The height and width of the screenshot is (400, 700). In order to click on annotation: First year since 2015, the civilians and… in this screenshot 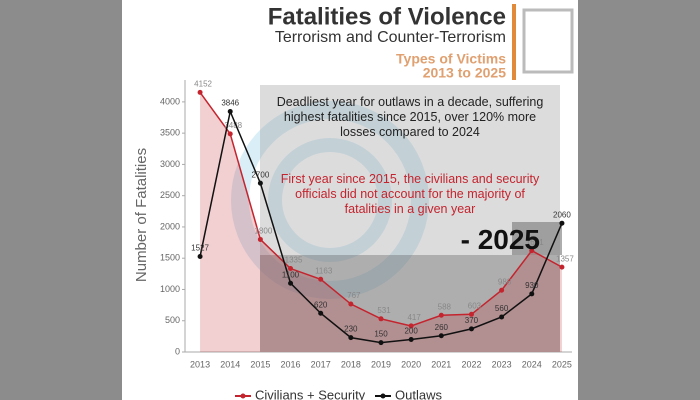, I will do `click(410, 194)`.